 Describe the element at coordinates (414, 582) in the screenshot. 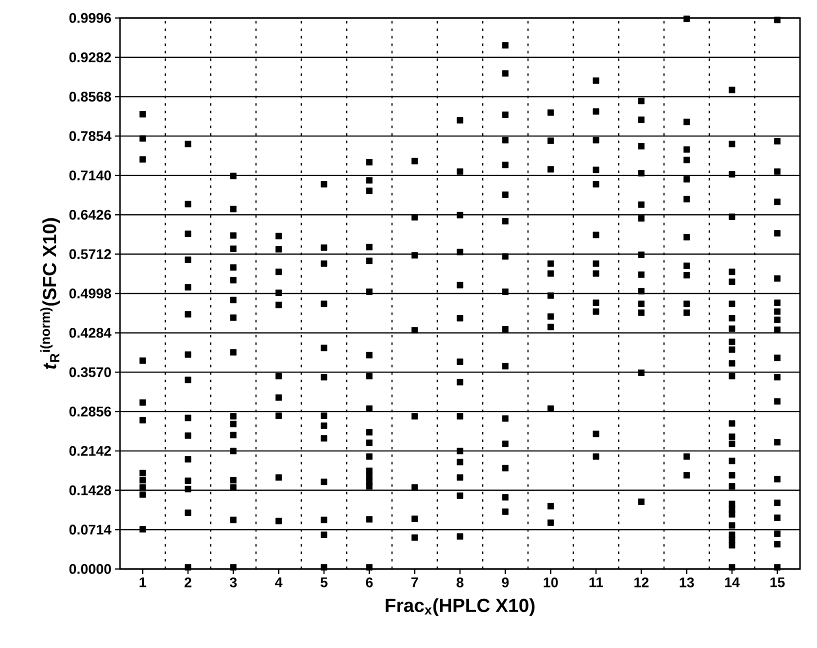

I see `x-tick-label: 7` at that location.